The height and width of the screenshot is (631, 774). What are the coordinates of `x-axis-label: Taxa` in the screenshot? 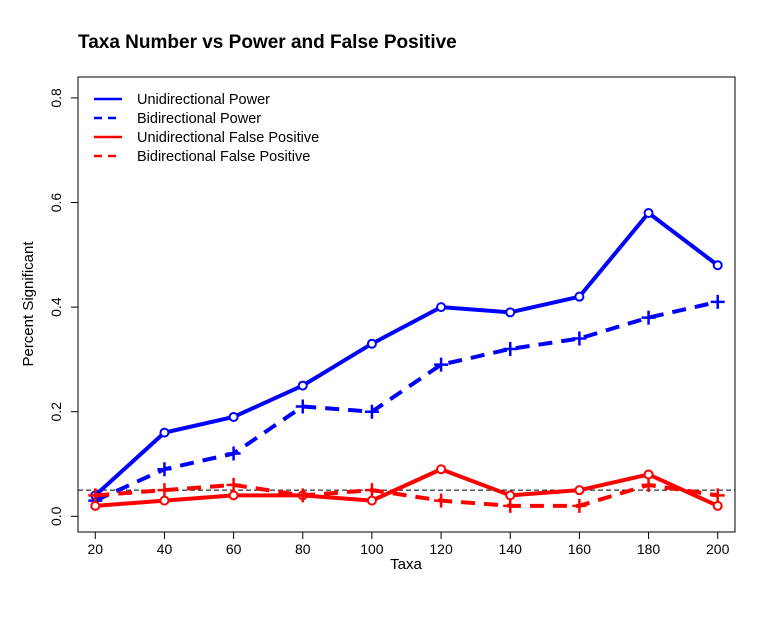 It's located at (406, 564).